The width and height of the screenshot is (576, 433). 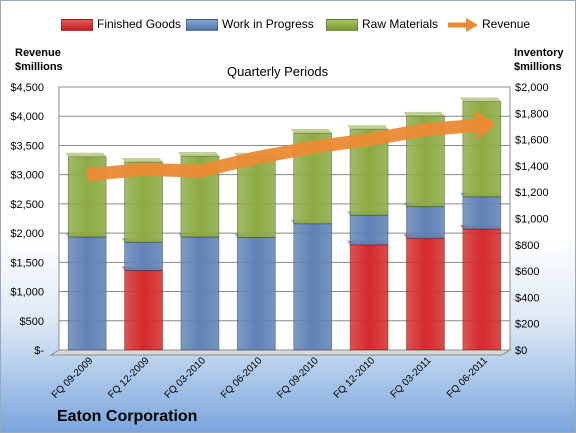 I want to click on legend-swatch-work-in-progress, so click(x=202, y=25).